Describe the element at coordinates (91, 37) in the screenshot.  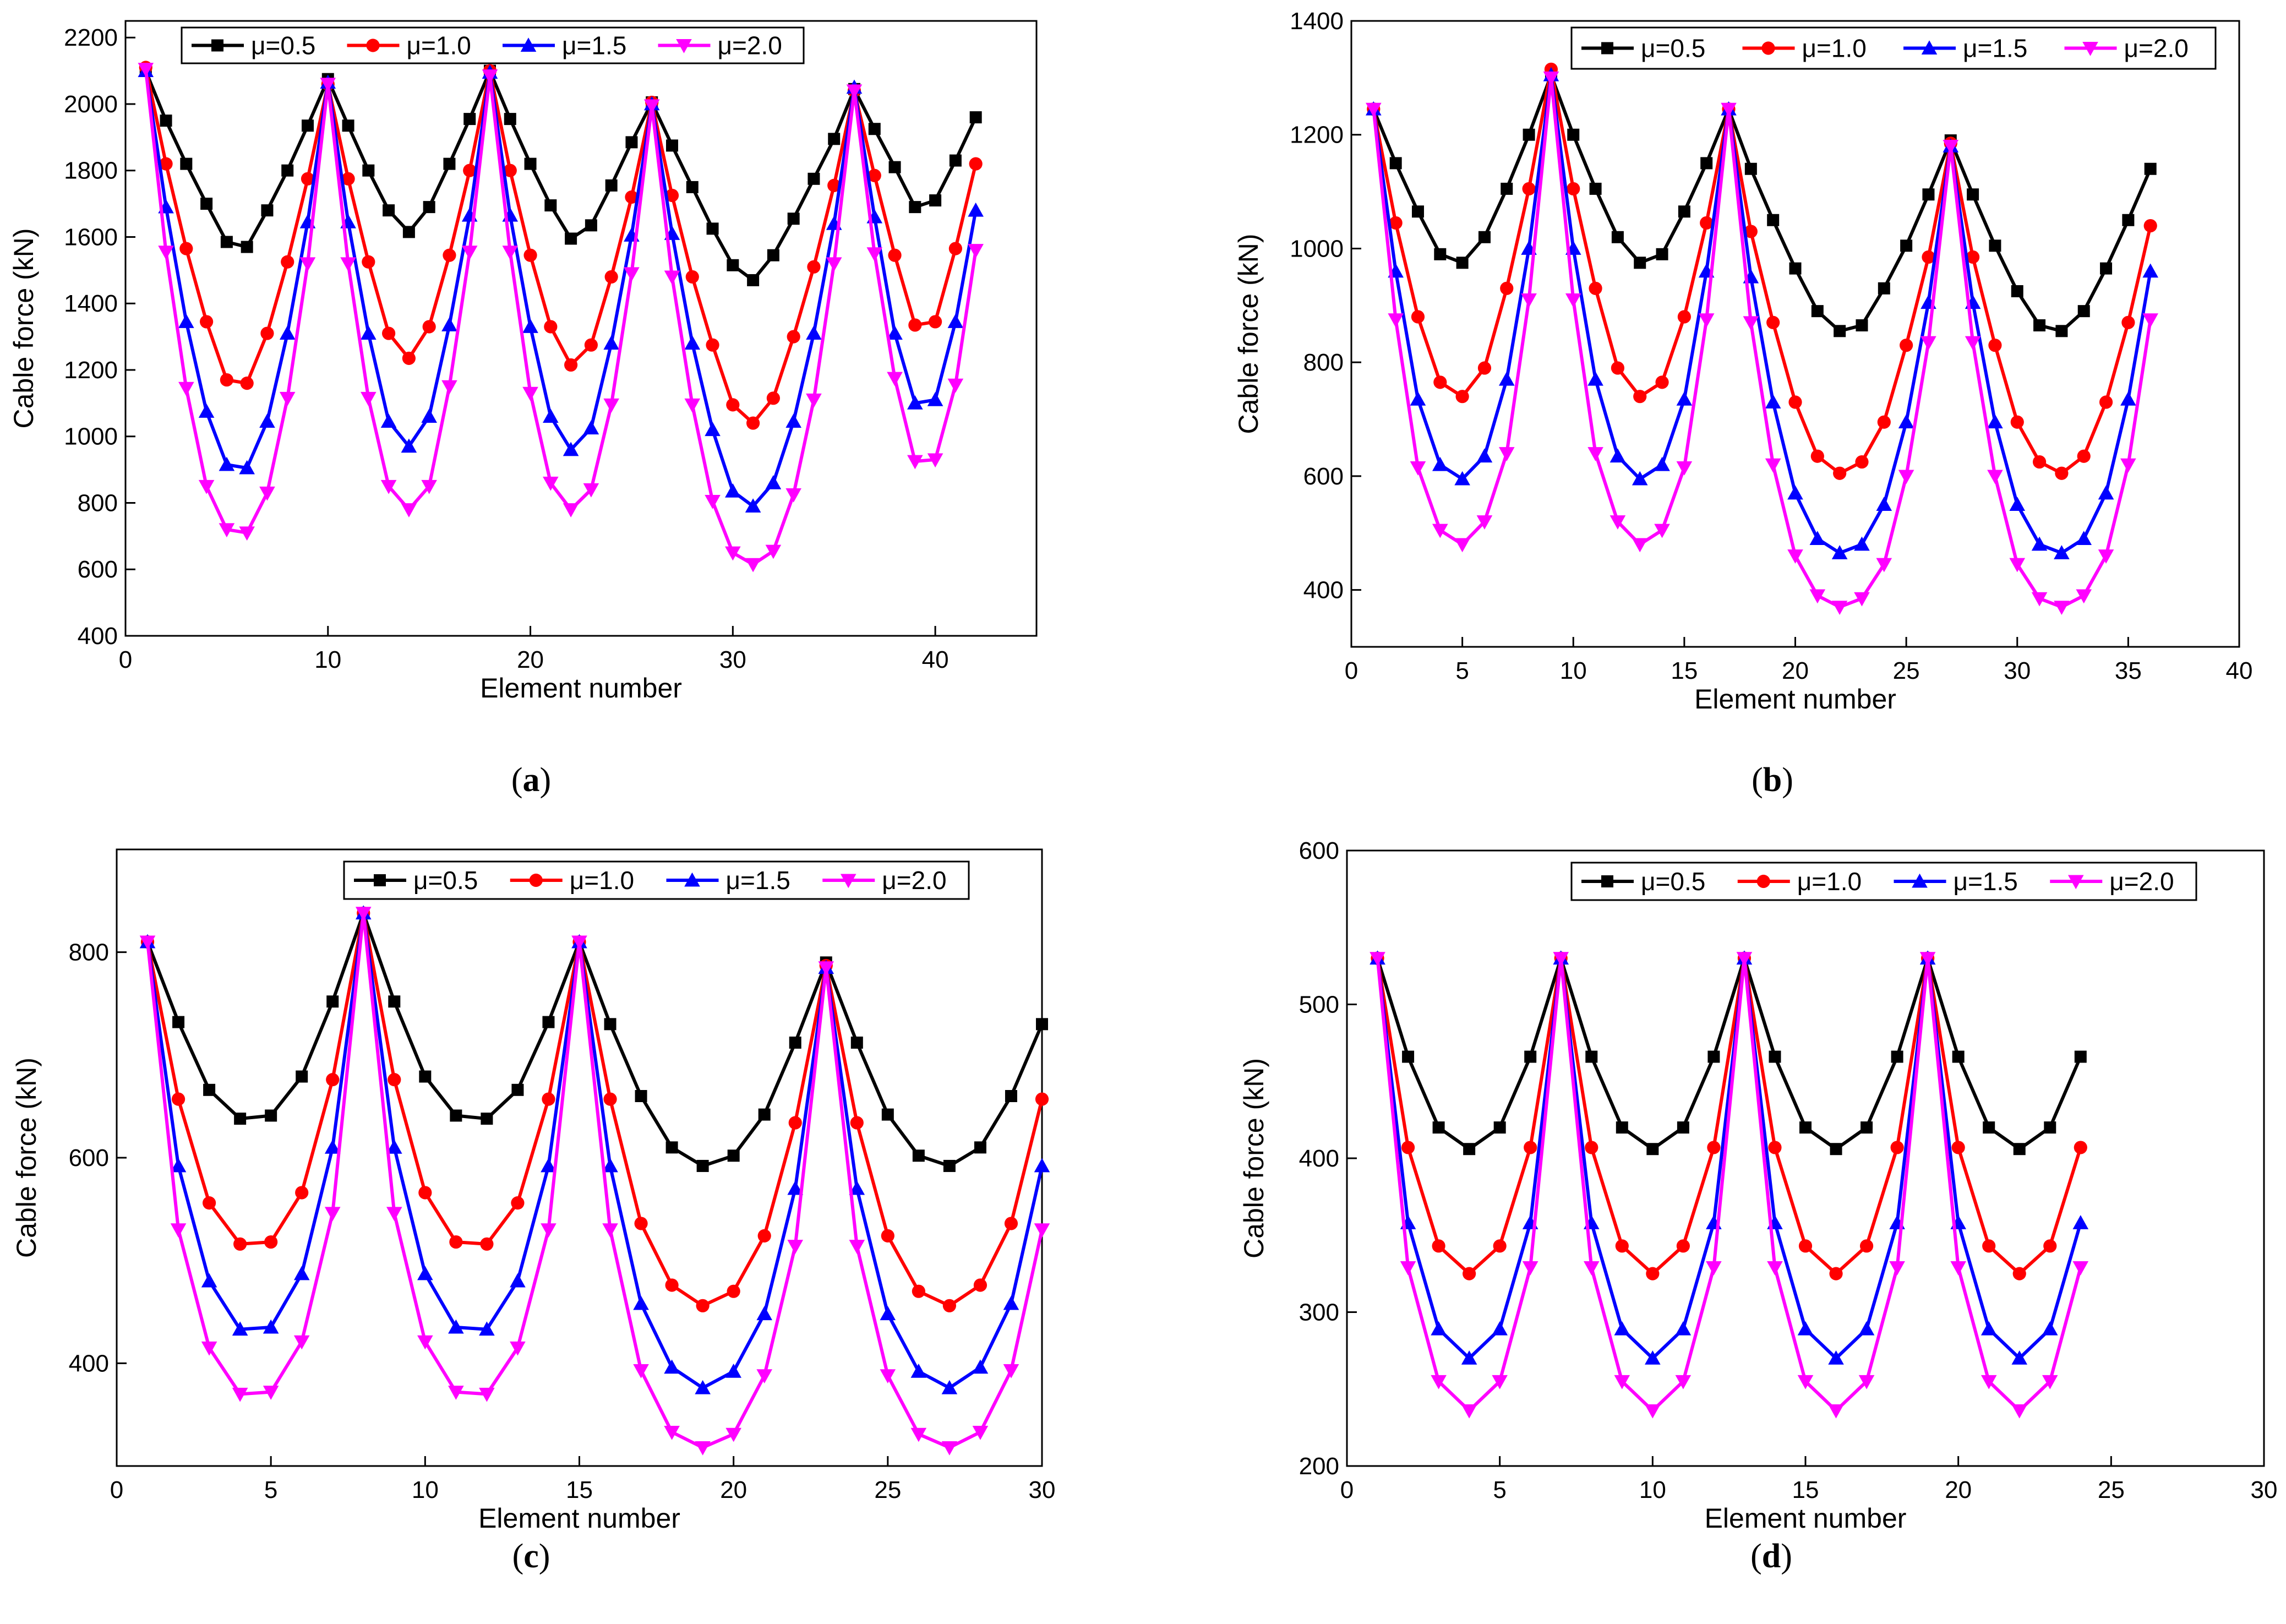
I see `y-tick-label: 2200` at that location.